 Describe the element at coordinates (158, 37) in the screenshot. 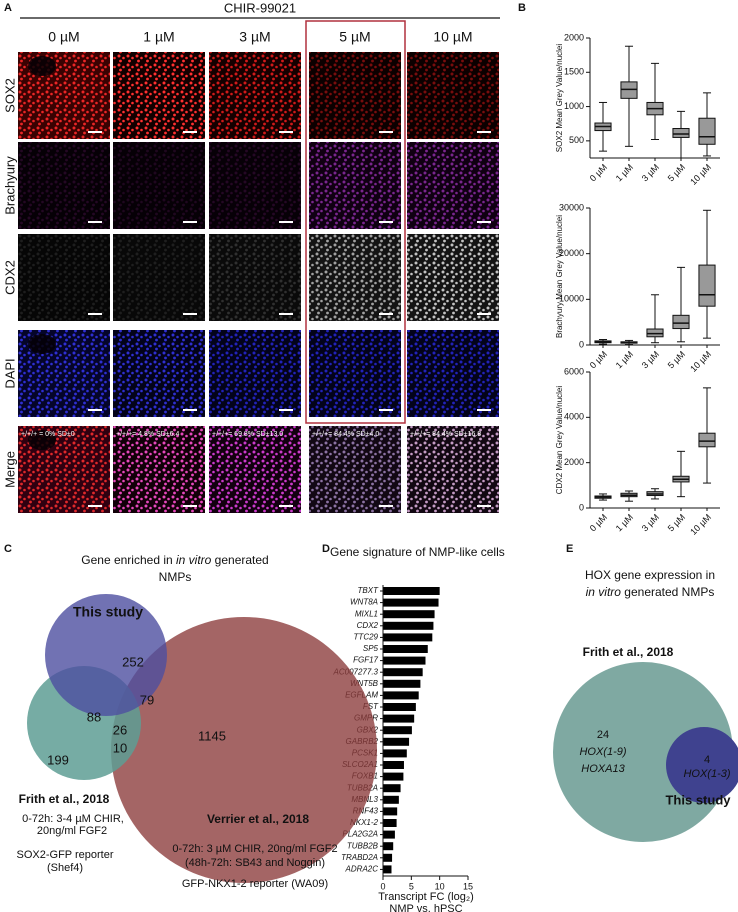

I see `column-header: 1 µM` at that location.